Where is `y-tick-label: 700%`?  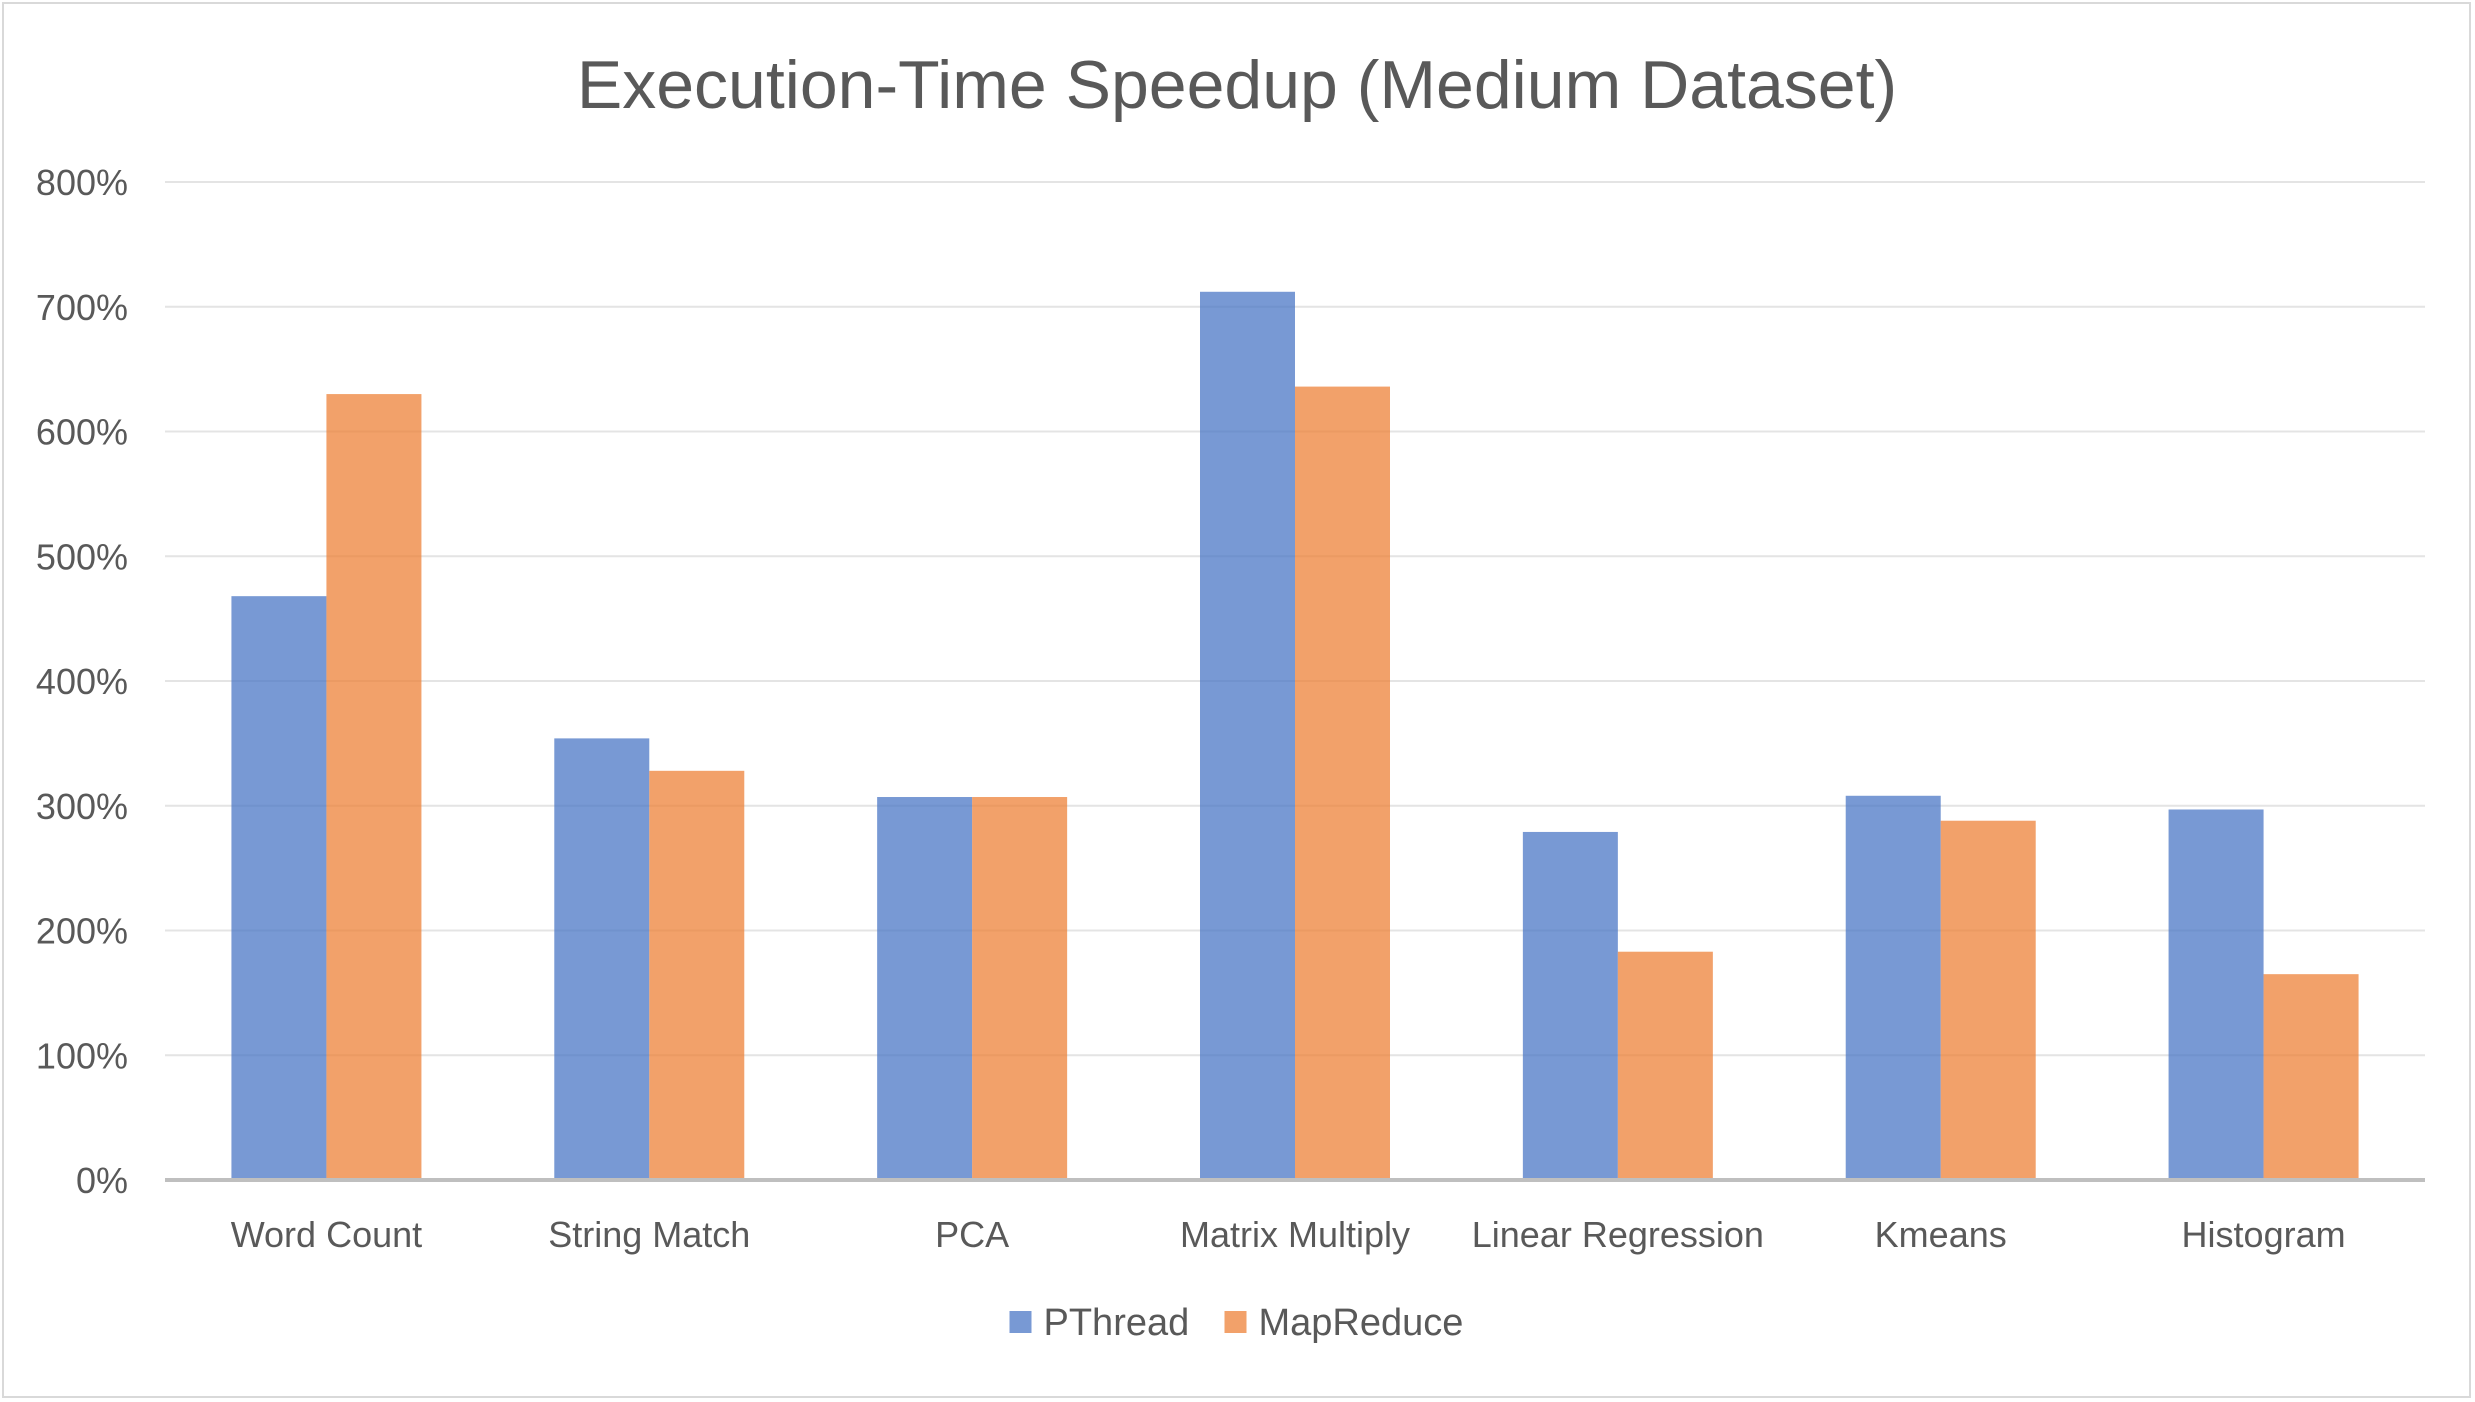 y-tick-label: 700% is located at coordinates (82, 307).